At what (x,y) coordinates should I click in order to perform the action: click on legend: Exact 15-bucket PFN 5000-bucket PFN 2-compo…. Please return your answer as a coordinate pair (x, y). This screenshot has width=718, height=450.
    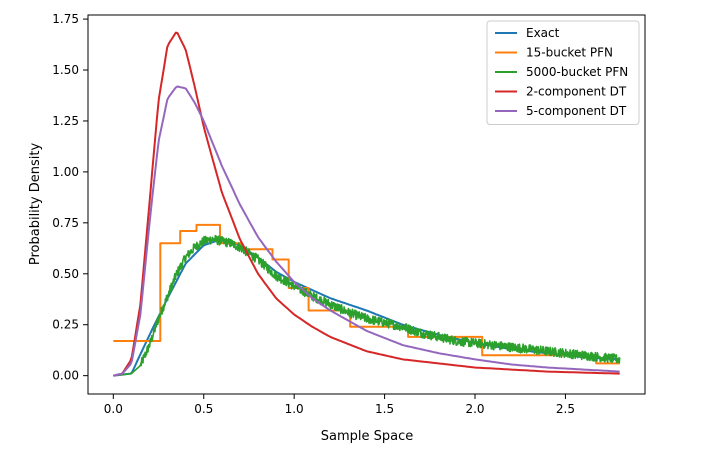
    Looking at the image, I should click on (563, 72).